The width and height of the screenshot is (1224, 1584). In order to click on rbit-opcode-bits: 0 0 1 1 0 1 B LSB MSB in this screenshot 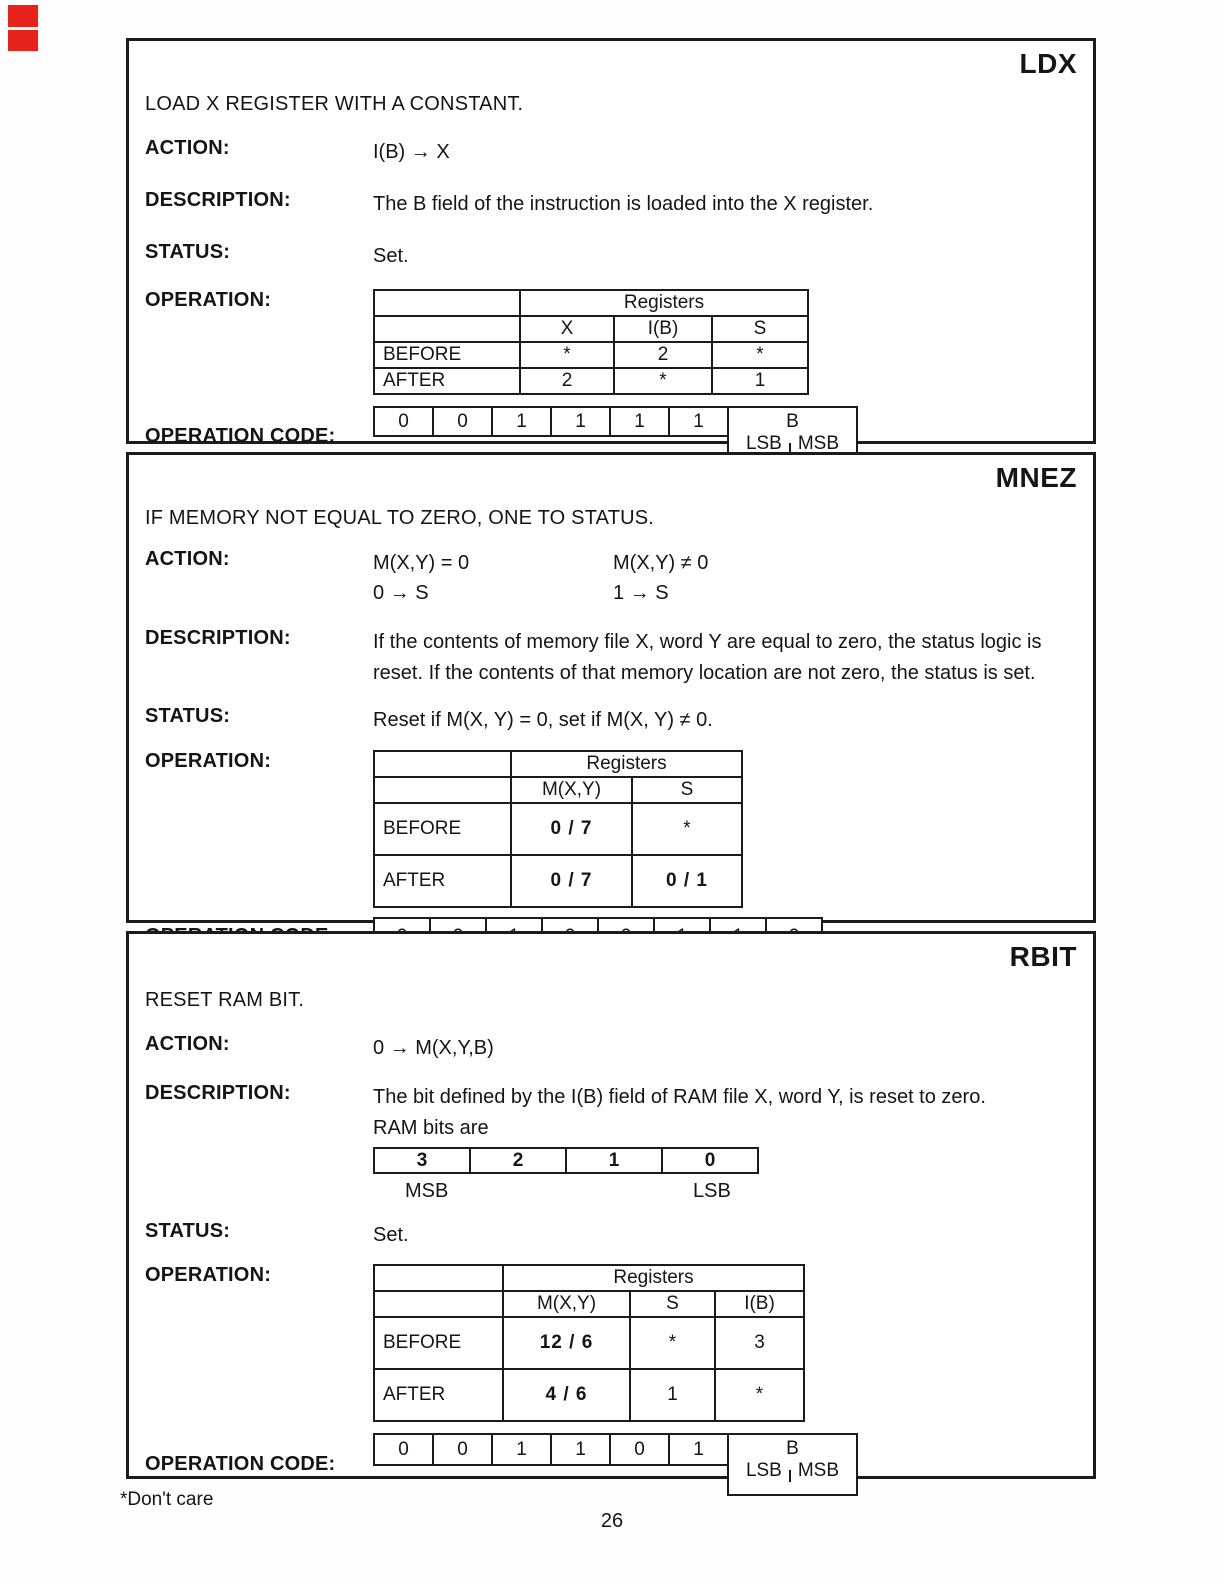, I will do `click(615, 1464)`.